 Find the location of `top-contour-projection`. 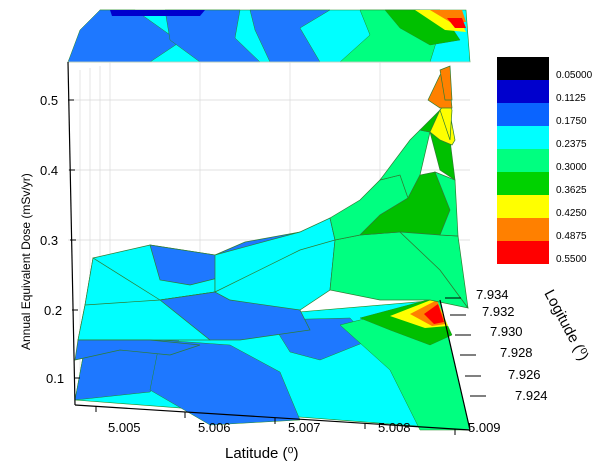

top-contour-projection is located at coordinates (269, 36).